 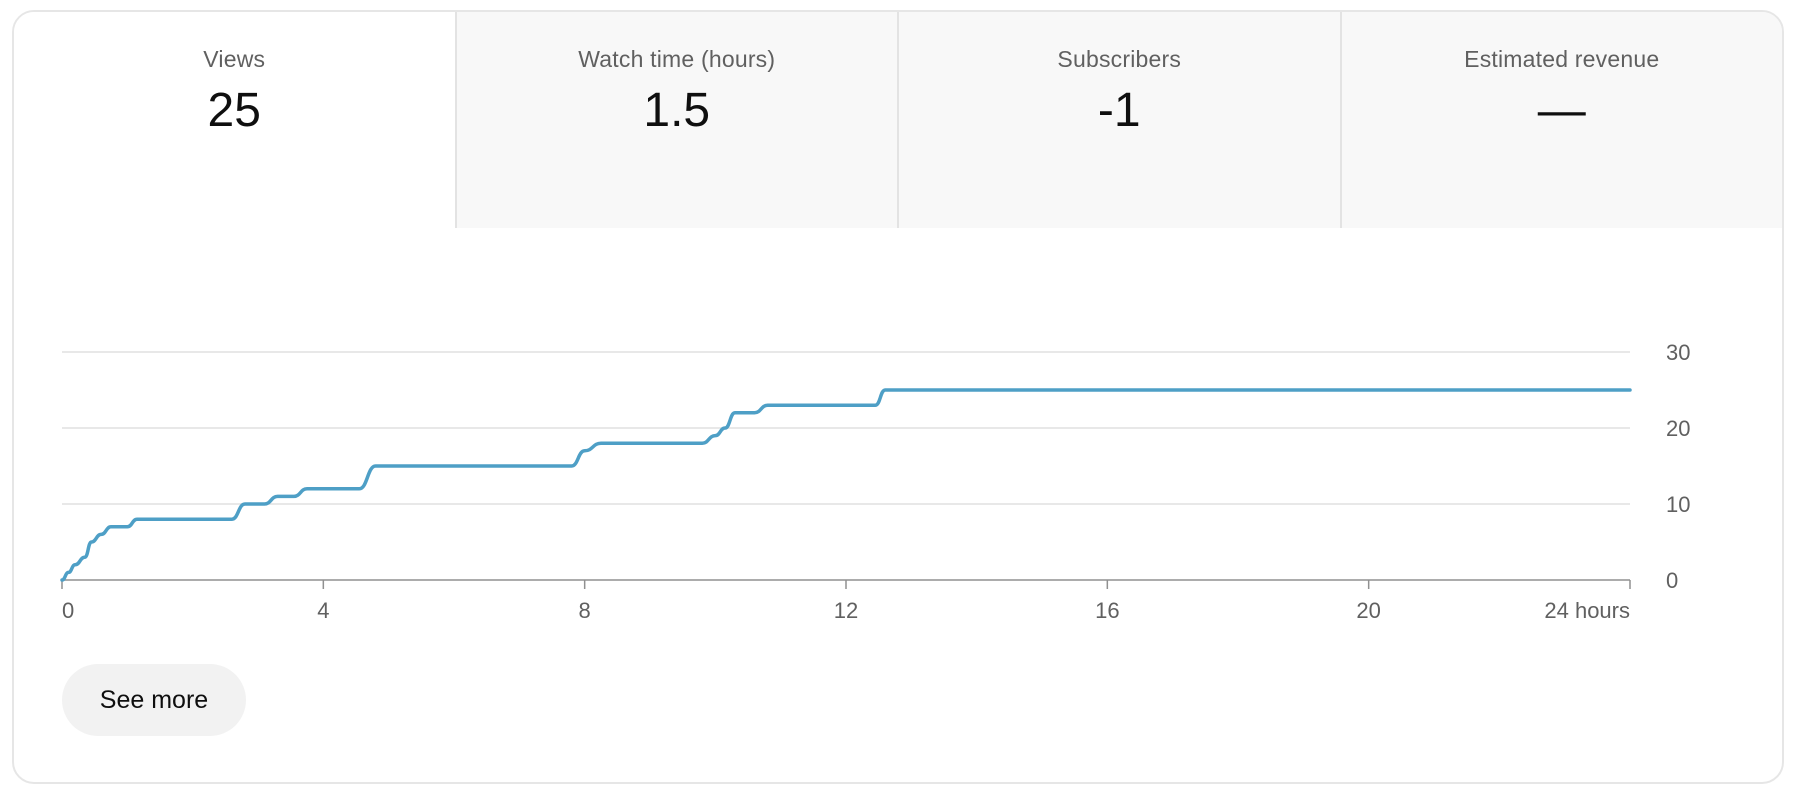 What do you see at coordinates (585, 610) in the screenshot?
I see `x-tick-label: 8` at bounding box center [585, 610].